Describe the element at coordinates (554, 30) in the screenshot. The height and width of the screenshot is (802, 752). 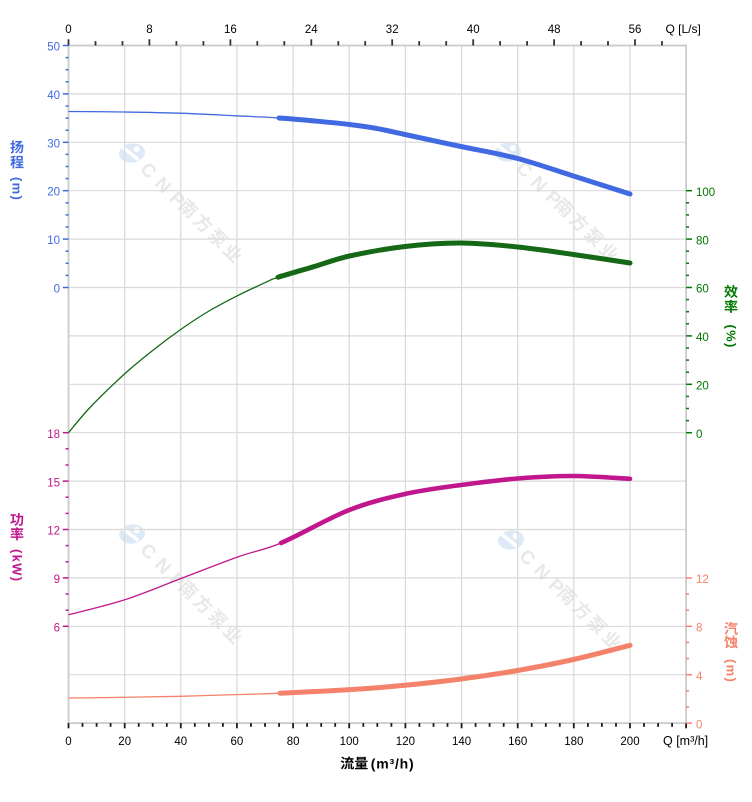
I see `svg-text: 48` at that location.